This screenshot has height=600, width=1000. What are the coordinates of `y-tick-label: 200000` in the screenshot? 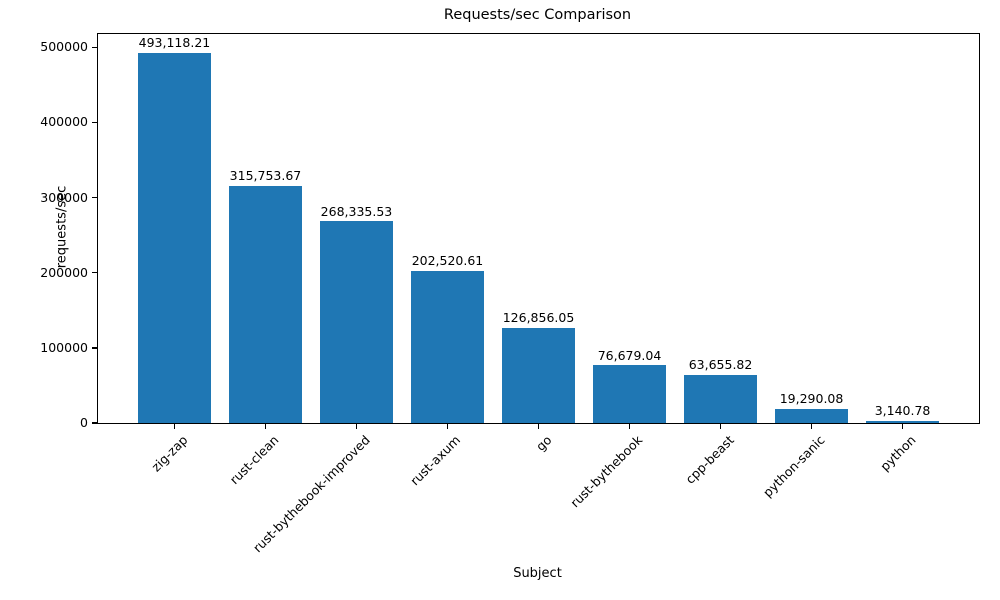 It's located at (64, 272).